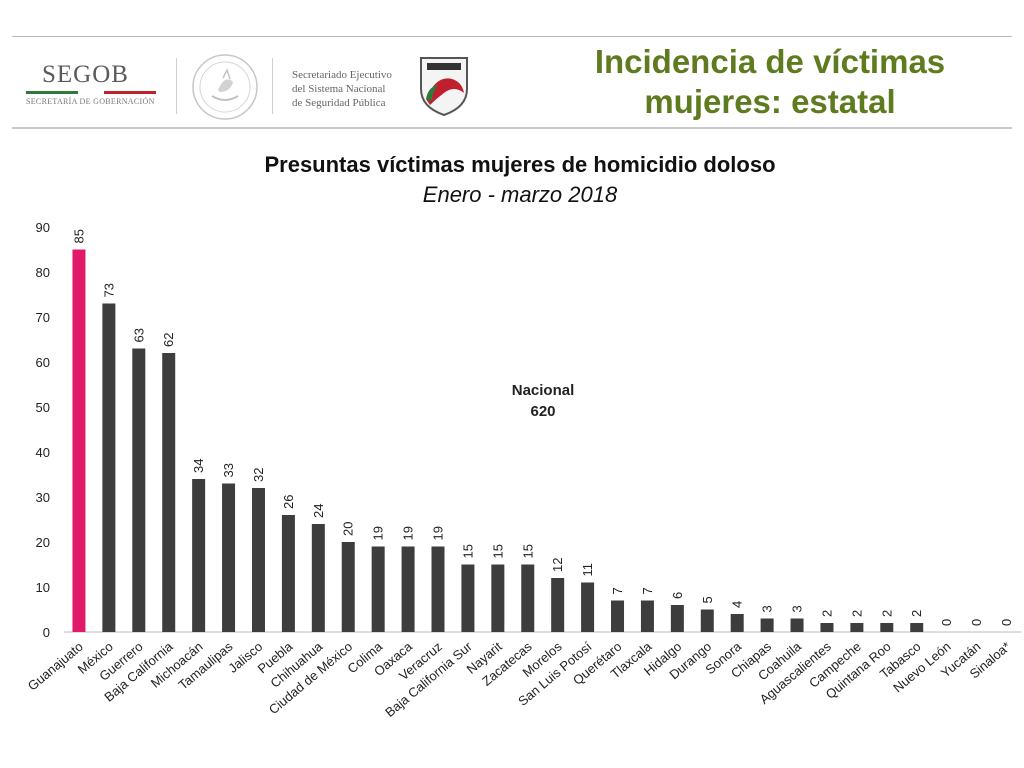 The height and width of the screenshot is (768, 1024). What do you see at coordinates (43, 407) in the screenshot?
I see `y-tick-label: 50` at bounding box center [43, 407].